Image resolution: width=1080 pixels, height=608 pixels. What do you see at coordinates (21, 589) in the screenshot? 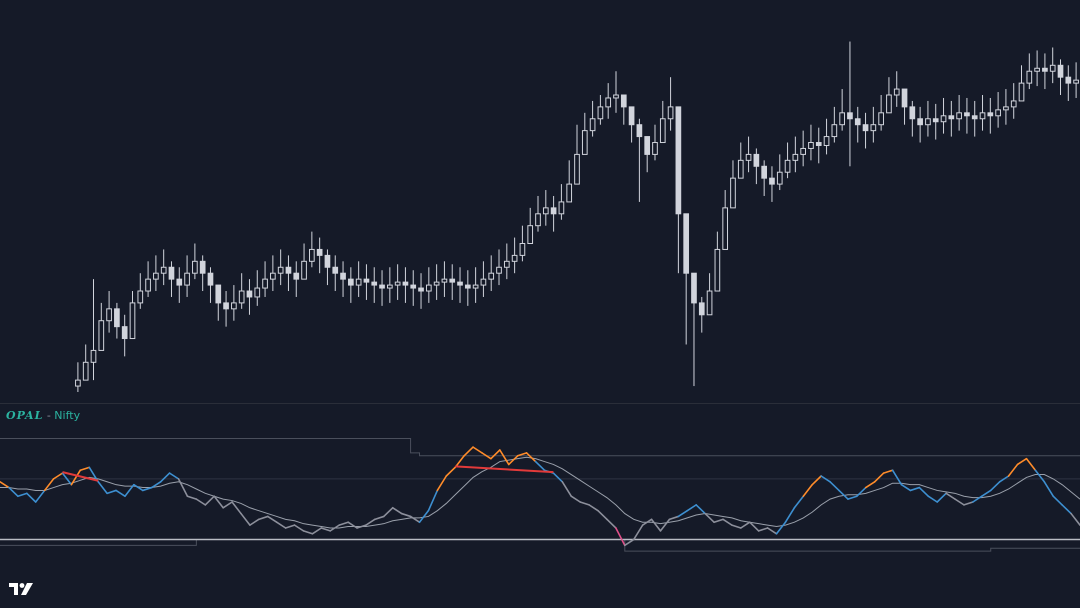
I see `tradingview-logo-icon` at bounding box center [21, 589].